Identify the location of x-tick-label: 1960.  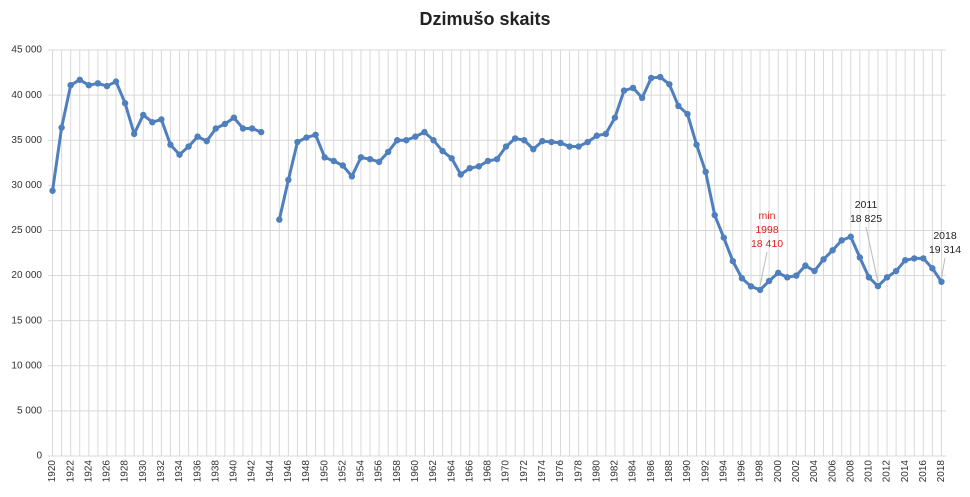
(415, 471).